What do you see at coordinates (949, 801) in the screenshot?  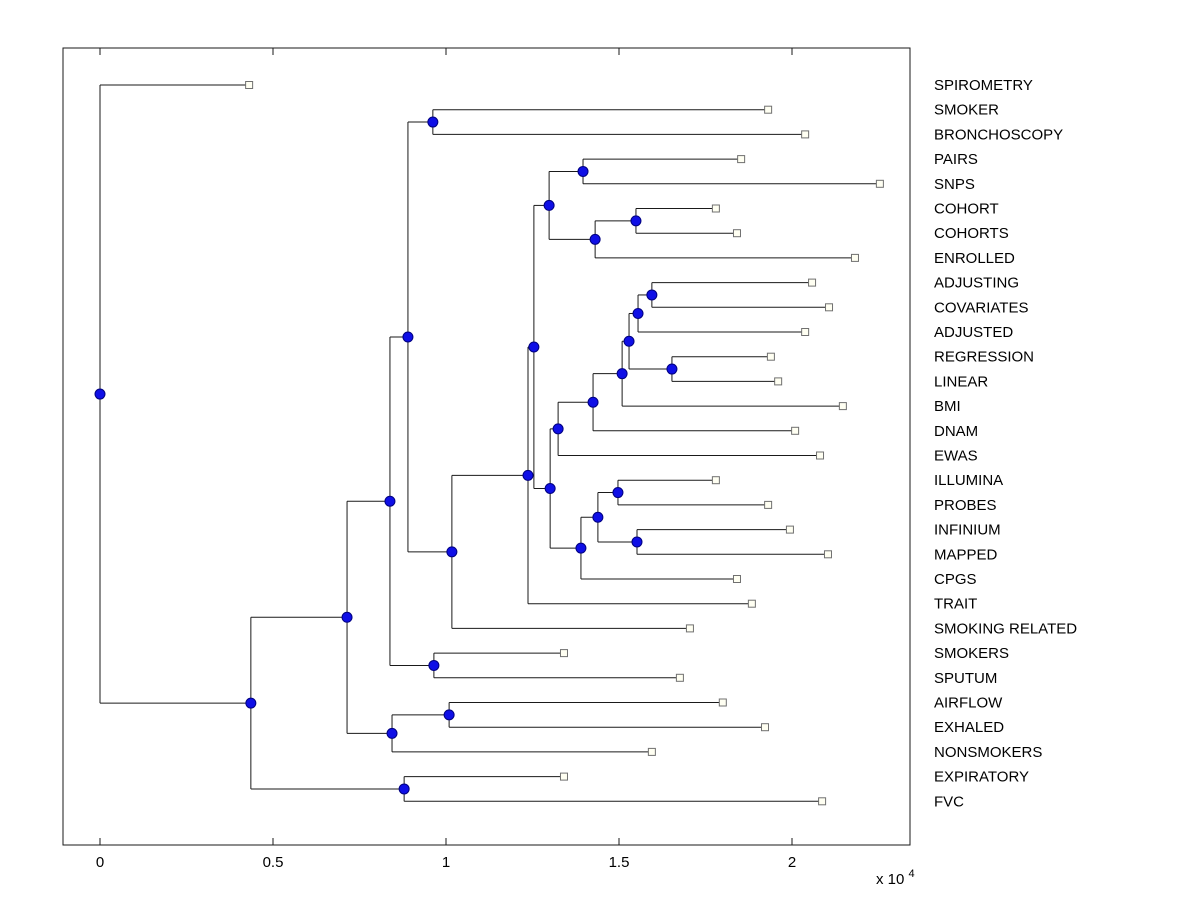 I see `leaf-label: FVC` at bounding box center [949, 801].